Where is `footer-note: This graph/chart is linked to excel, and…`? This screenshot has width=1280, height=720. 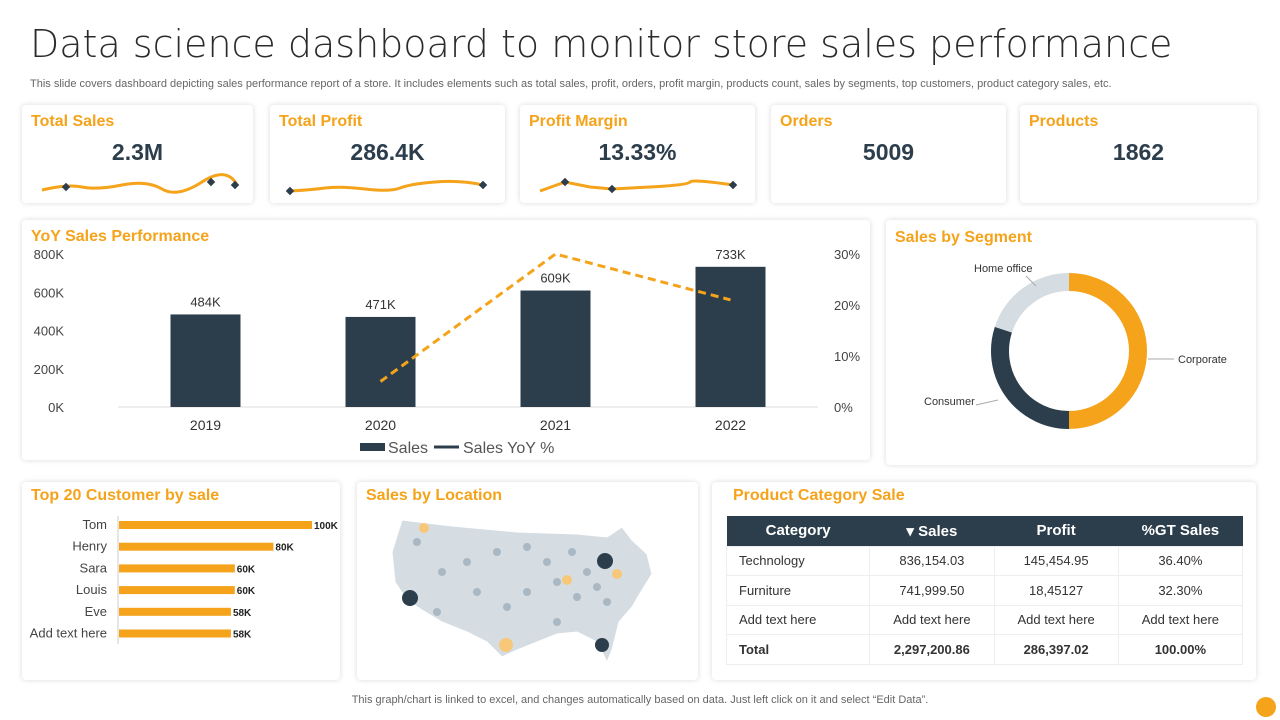
footer-note: This graph/chart is linked to excel, and… is located at coordinates (640, 700).